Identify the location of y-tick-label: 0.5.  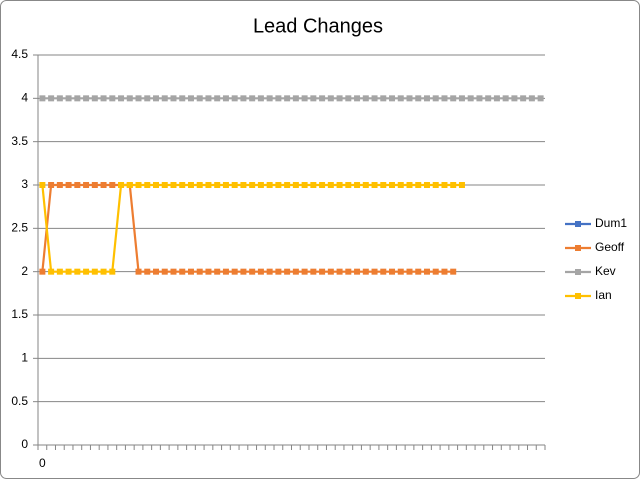
(19, 401).